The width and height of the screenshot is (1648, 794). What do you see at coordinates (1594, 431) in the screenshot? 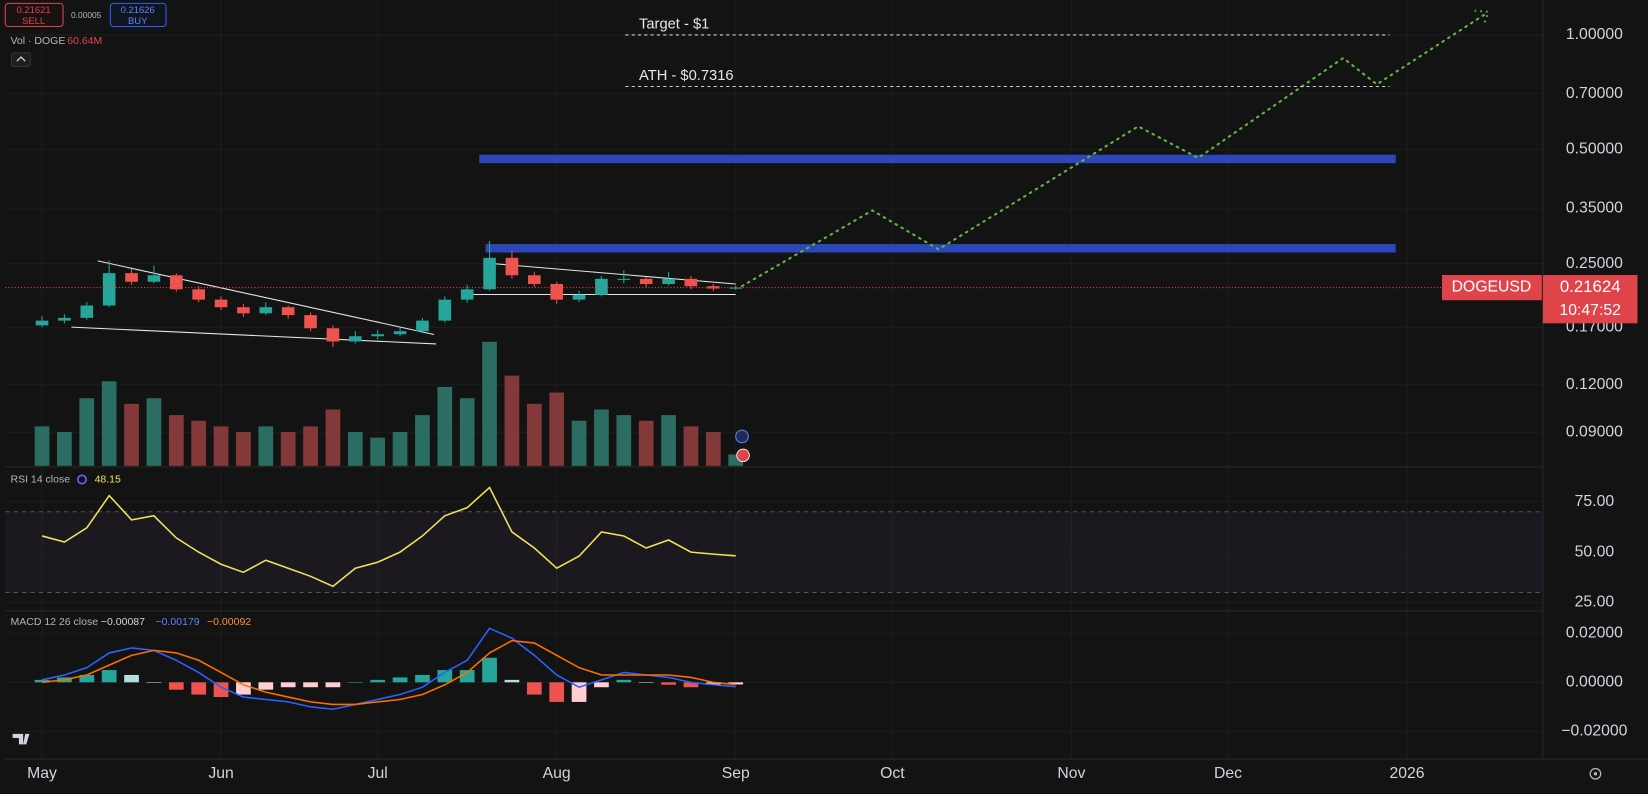
I see `y-tick-label: 0.09000` at bounding box center [1594, 431].